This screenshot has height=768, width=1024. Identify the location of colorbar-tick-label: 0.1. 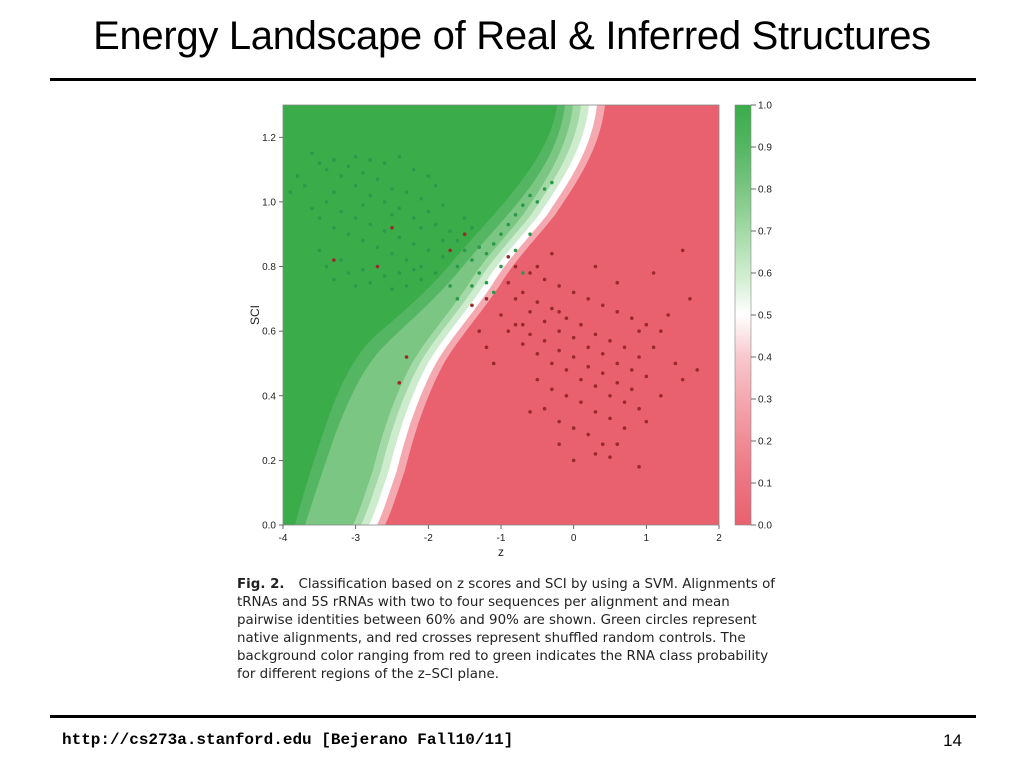
(765, 484).